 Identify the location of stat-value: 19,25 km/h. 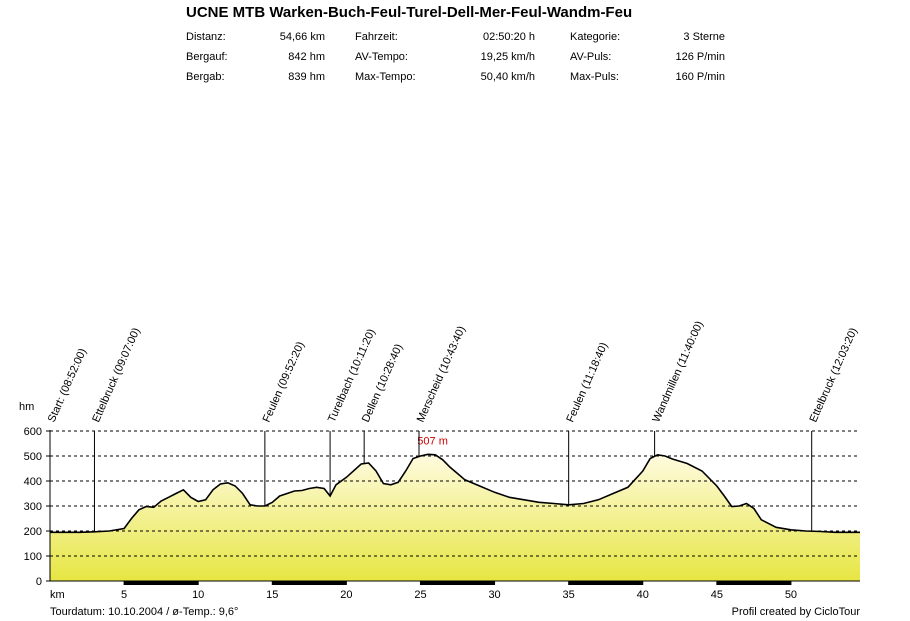
(507, 57).